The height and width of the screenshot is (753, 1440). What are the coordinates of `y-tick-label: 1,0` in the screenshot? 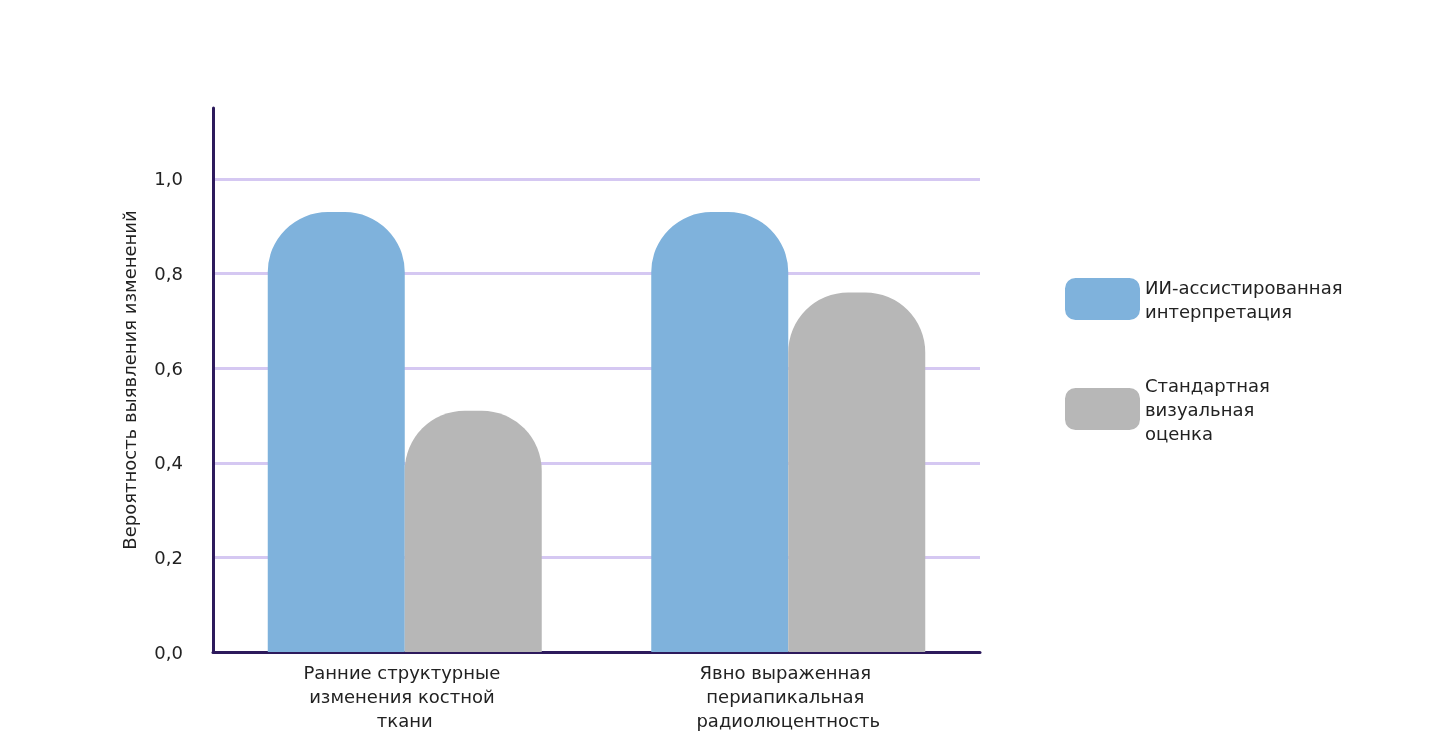 It's located at (168, 179).